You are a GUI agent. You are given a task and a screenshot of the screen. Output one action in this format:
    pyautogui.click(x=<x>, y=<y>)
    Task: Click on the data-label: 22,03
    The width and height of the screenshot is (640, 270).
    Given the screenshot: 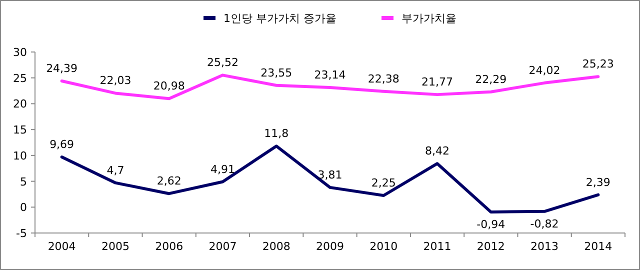 What is the action you would take?
    pyautogui.click(x=116, y=81)
    